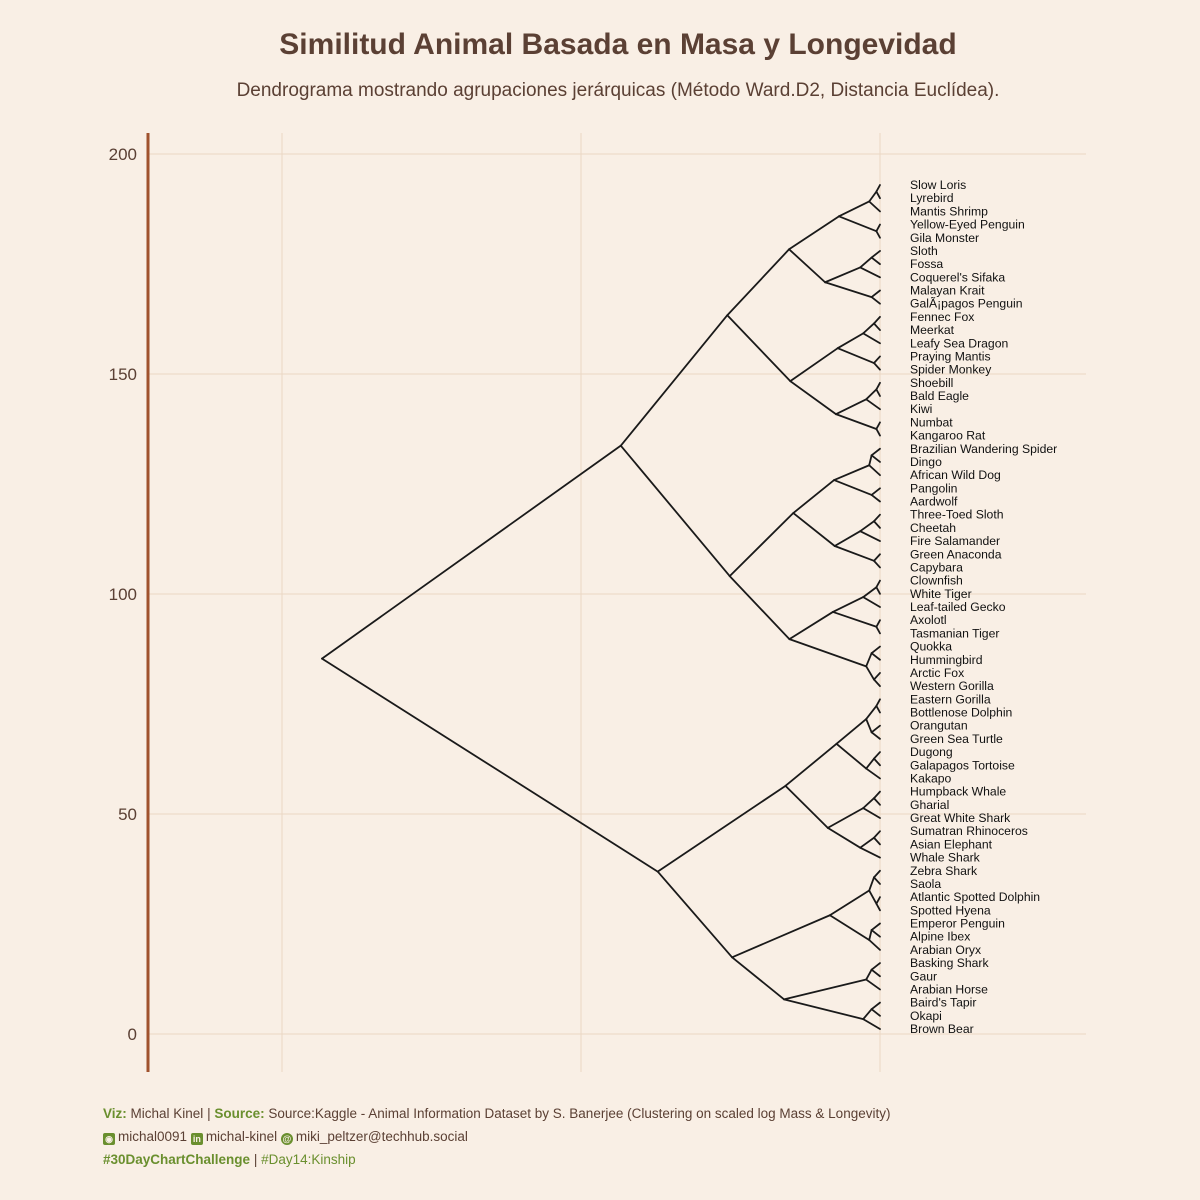 This screenshot has width=1200, height=1200. Describe the element at coordinates (931, 422) in the screenshot. I see `leaf-label: Numbat` at that location.